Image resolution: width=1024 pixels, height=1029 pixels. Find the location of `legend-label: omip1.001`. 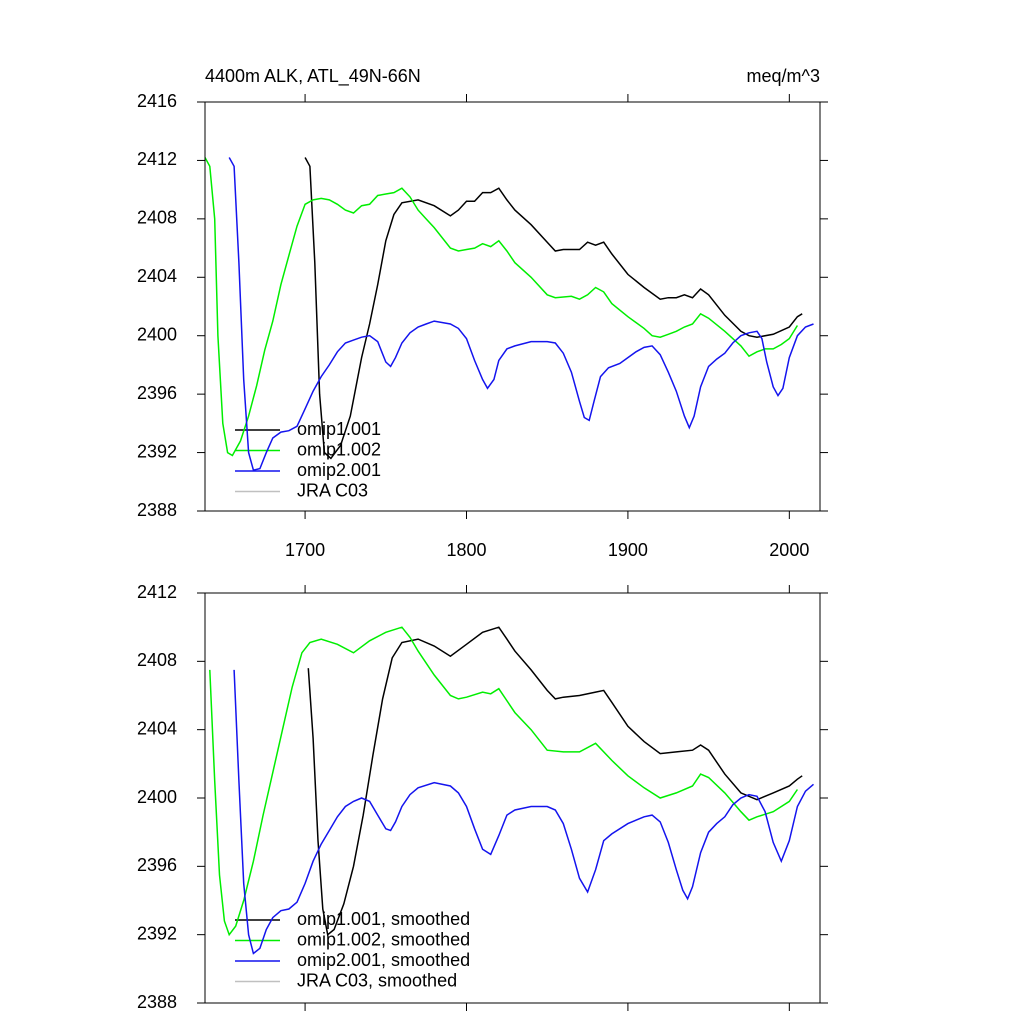

legend-label: omip1.001 is located at coordinates (339, 429).